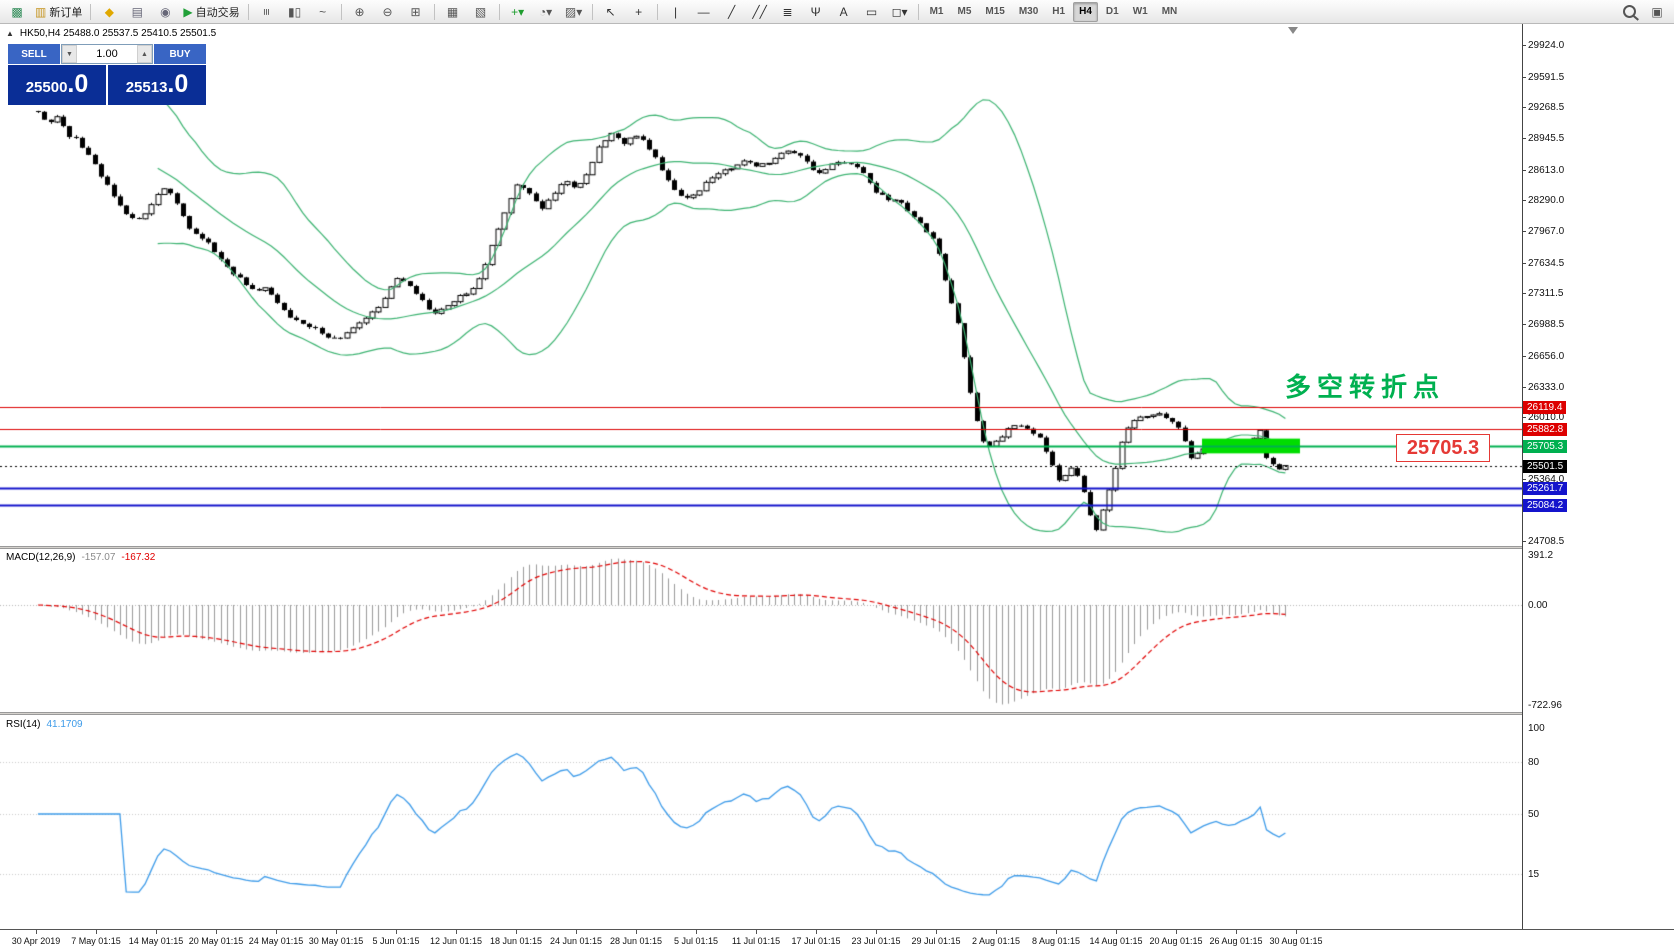 Image resolution: width=1674 pixels, height=950 pixels. I want to click on macd-label: MACD(12,26,9) -157.07 -167.32, so click(80, 557).